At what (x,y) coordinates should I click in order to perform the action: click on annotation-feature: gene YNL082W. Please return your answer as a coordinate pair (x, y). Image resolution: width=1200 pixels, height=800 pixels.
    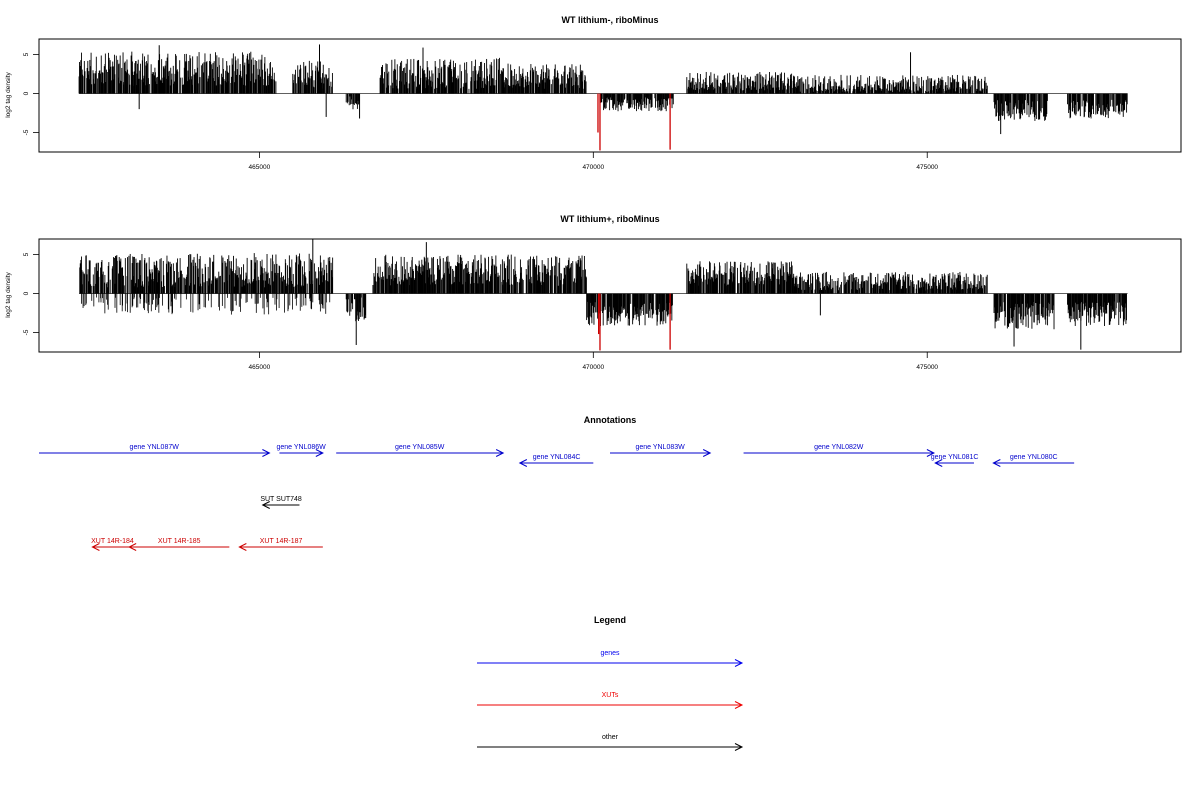
    Looking at the image, I should click on (839, 450).